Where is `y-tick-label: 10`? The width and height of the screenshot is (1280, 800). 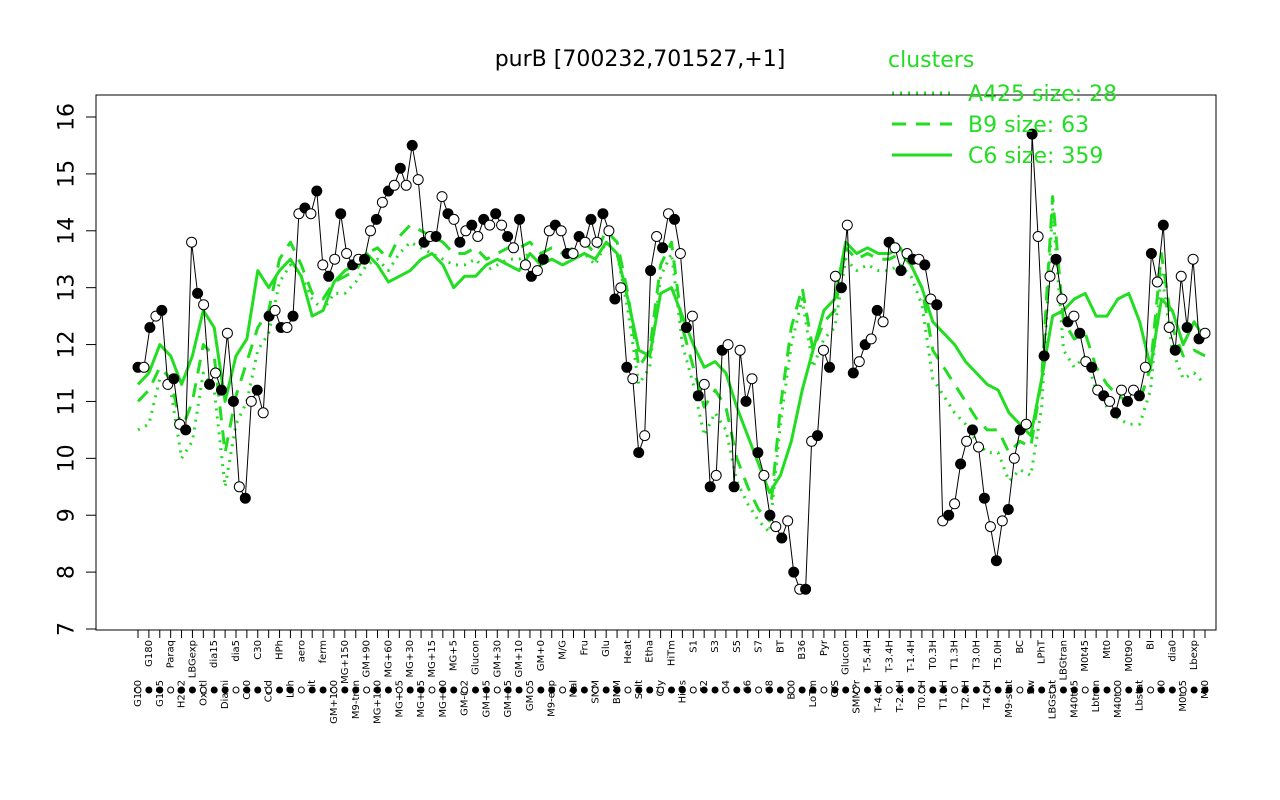 y-tick-label: 10 is located at coordinates (67, 458).